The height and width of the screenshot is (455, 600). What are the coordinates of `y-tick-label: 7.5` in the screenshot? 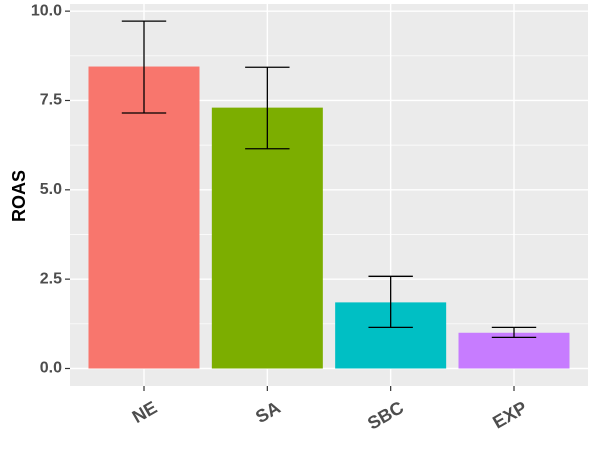 It's located at (51, 100).